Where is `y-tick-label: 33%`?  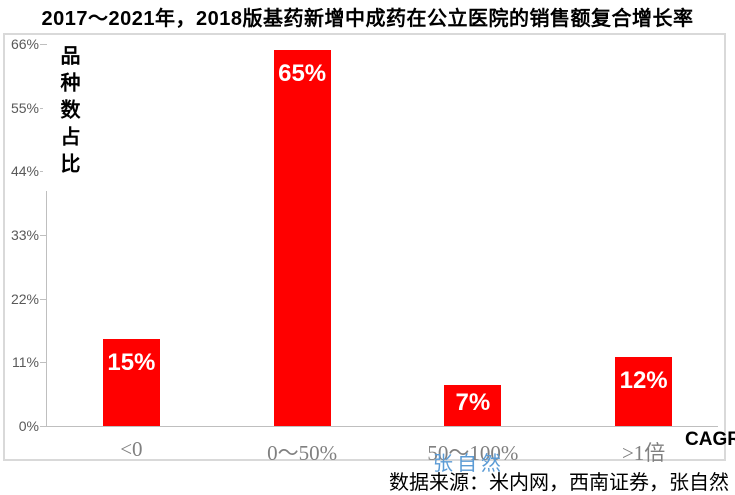 y-tick-label: 33% is located at coordinates (24, 235).